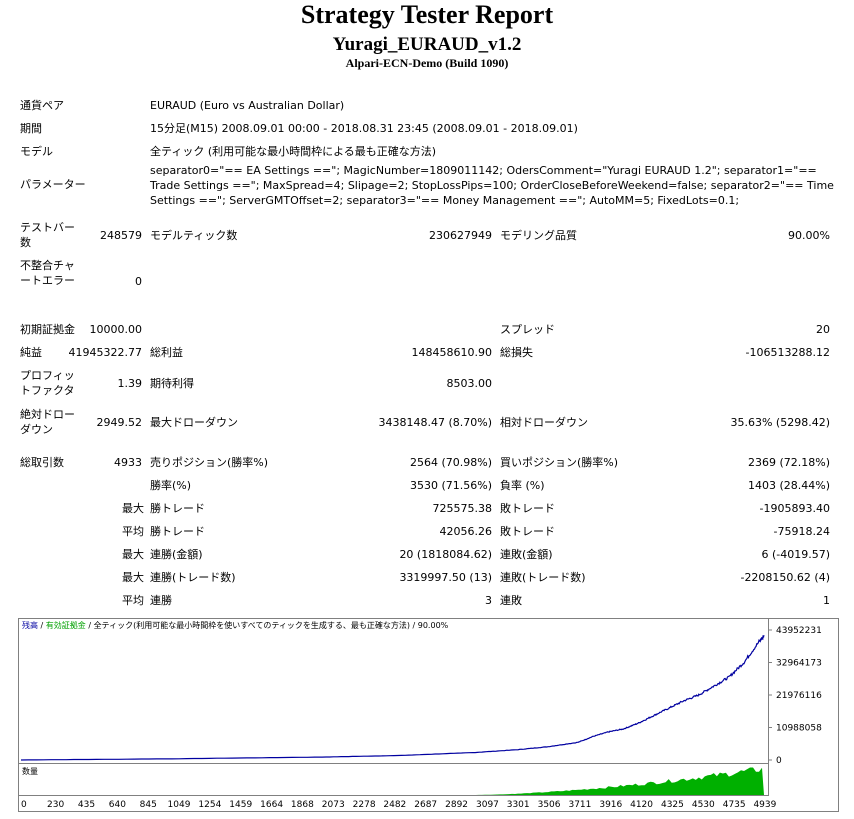 This screenshot has width=854, height=819. Describe the element at coordinates (527, 329) in the screenshot. I see `spread-label: スプレッド` at that location.